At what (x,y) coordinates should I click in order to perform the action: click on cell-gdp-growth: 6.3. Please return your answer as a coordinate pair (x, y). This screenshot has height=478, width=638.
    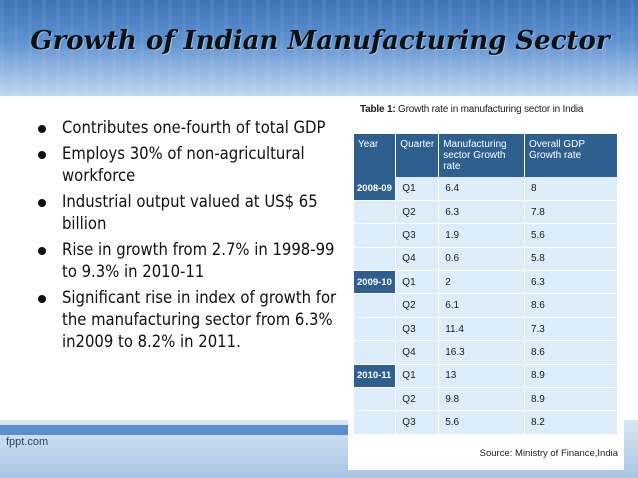
    Looking at the image, I should click on (570, 282).